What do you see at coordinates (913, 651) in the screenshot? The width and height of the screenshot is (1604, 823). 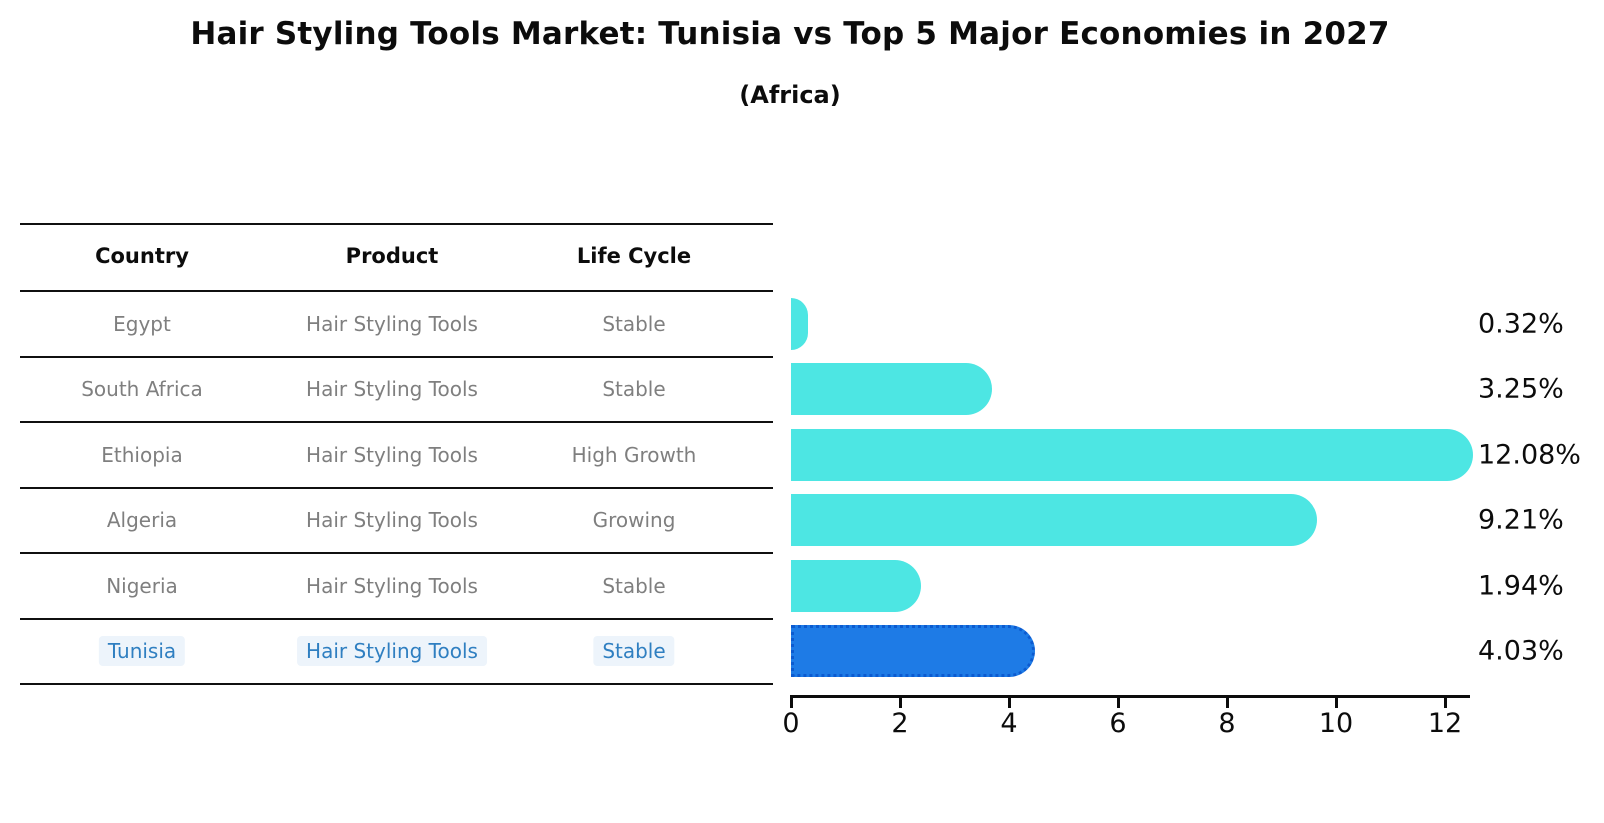 I see `bar-tunisia` at bounding box center [913, 651].